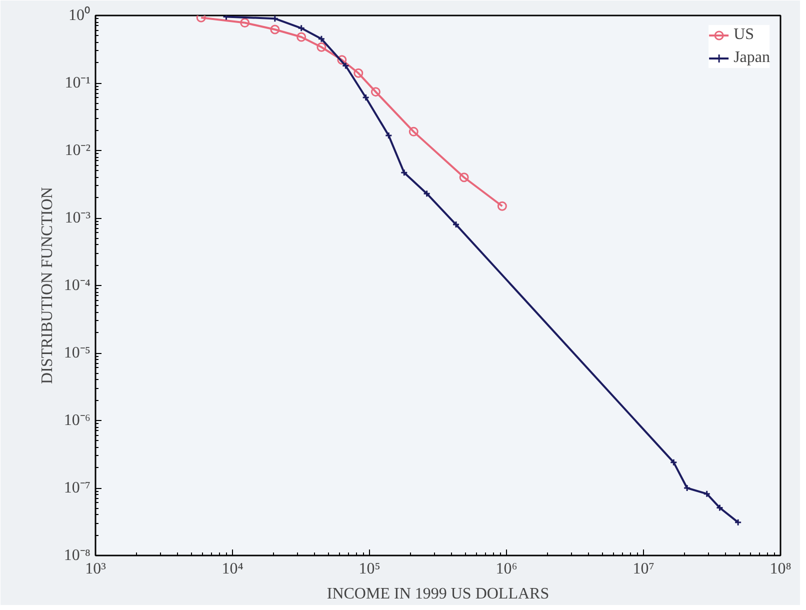 The height and width of the screenshot is (610, 806). I want to click on x-axis-title: INCOME IN 1999 US DOLLARS, so click(438, 594).